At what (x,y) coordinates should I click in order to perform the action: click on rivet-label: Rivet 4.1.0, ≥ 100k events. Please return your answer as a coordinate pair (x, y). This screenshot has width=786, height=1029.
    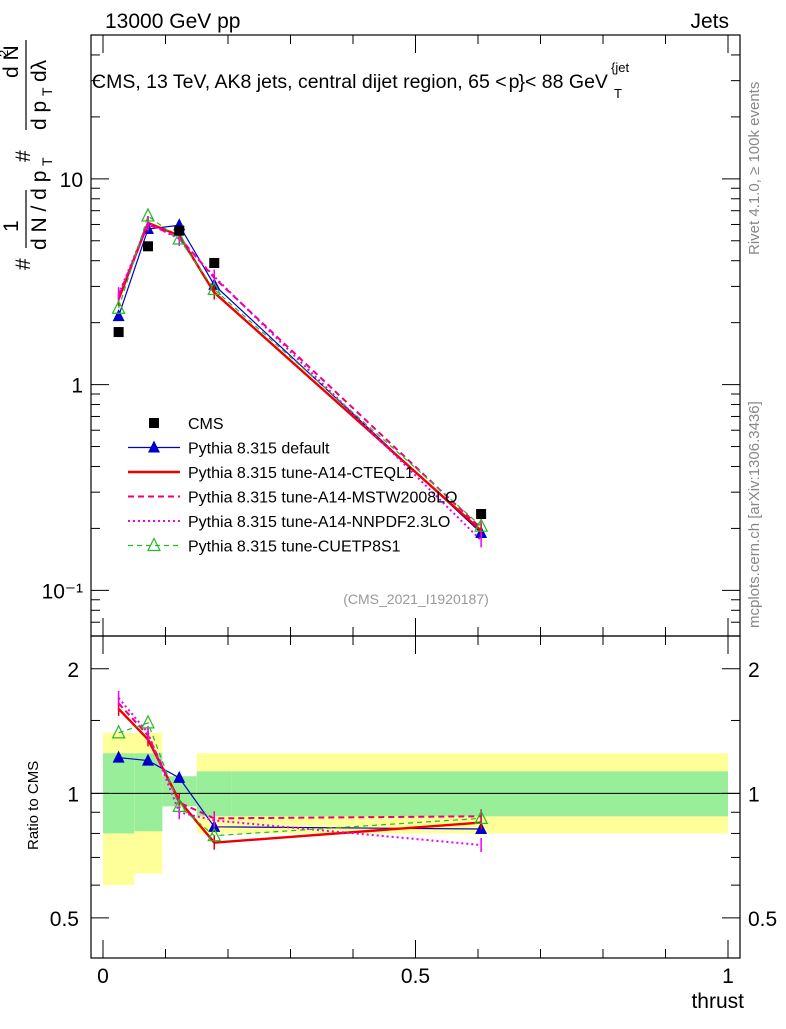
    Looking at the image, I should click on (754, 168).